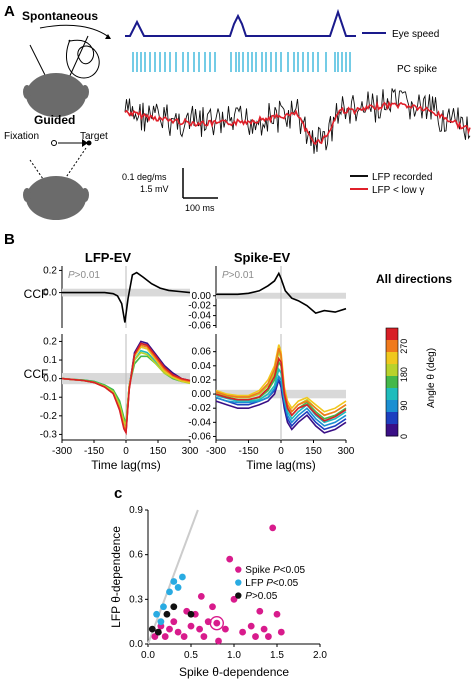 The width and height of the screenshot is (474, 689). I want to click on panel-label-c: c, so click(118, 493).